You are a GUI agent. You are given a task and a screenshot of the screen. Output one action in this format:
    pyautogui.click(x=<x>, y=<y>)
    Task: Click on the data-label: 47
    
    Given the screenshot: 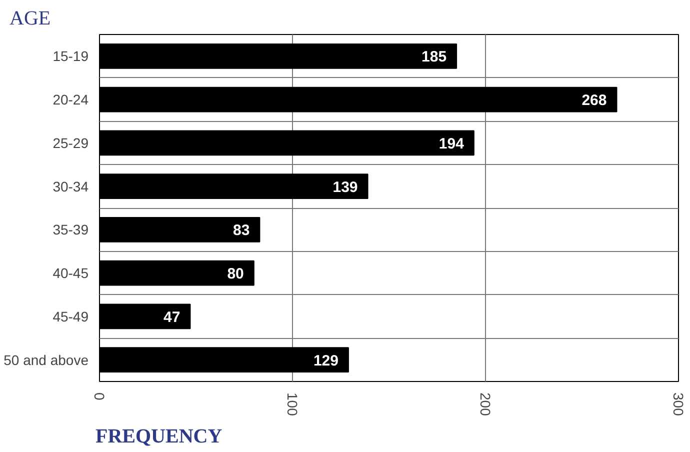 What is the action you would take?
    pyautogui.click(x=172, y=317)
    